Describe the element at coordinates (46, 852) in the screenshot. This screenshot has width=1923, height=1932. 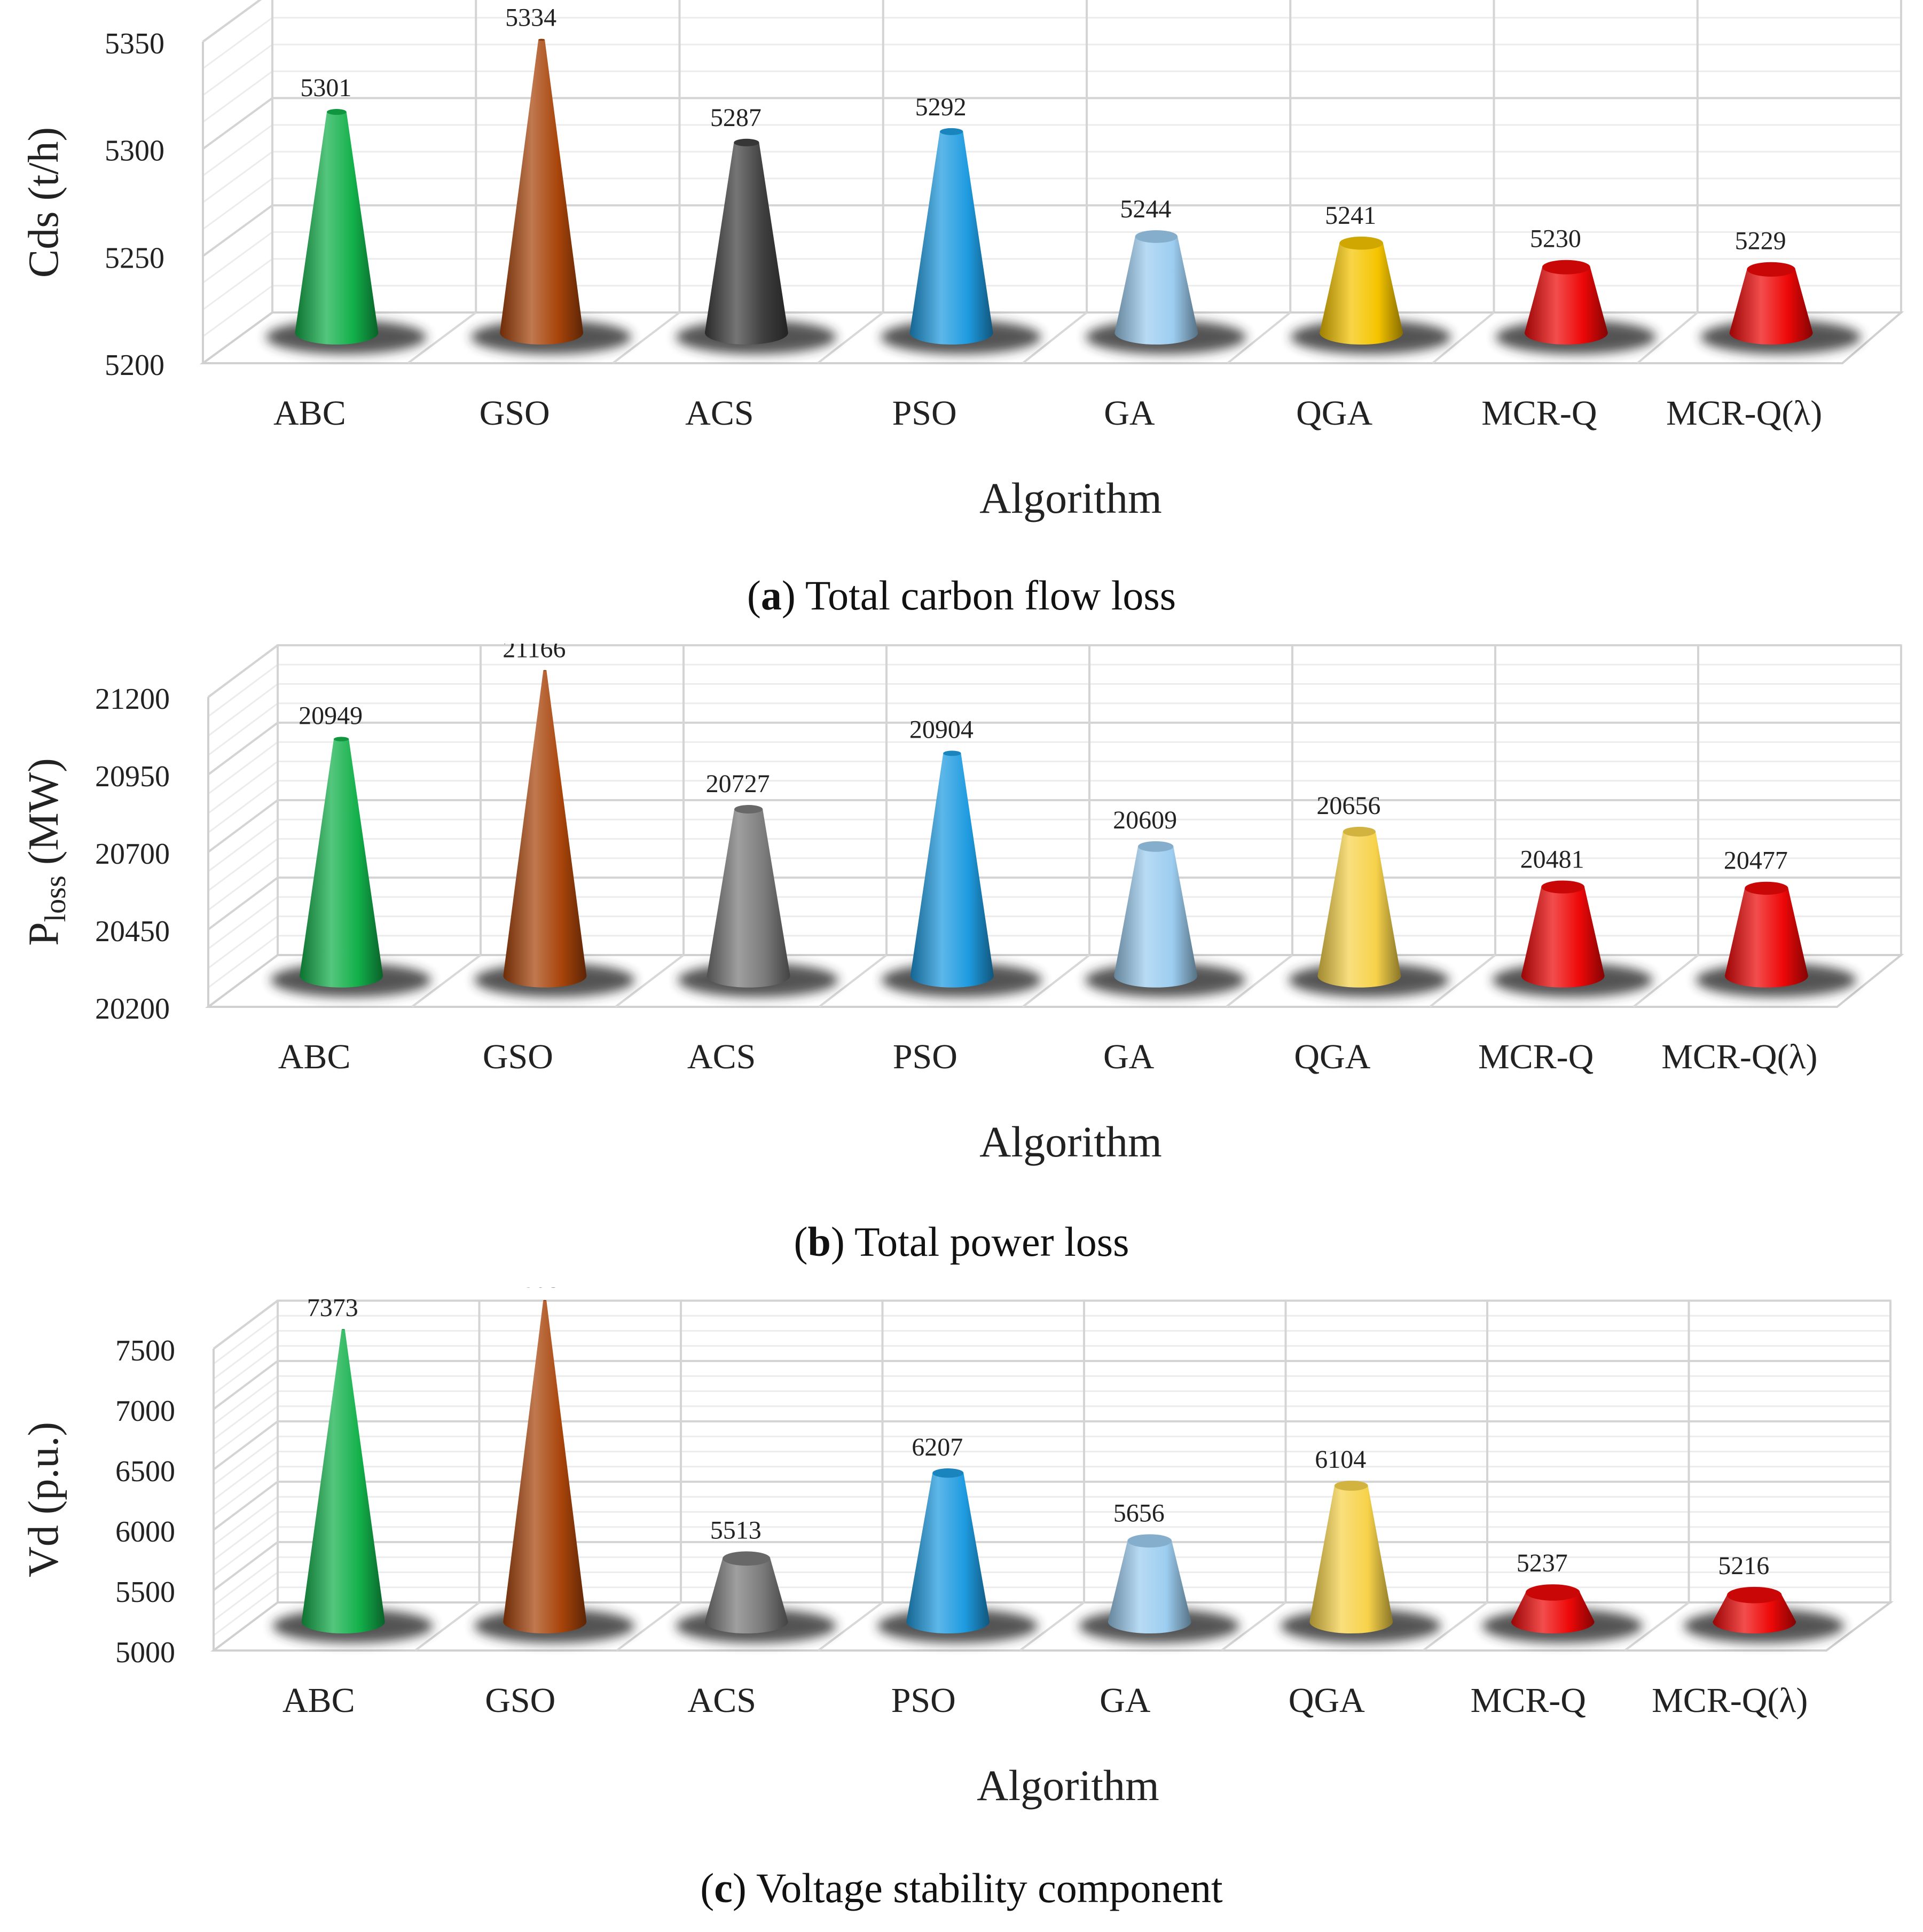
I see `y-axis-label: Ploss (MW)` at that location.